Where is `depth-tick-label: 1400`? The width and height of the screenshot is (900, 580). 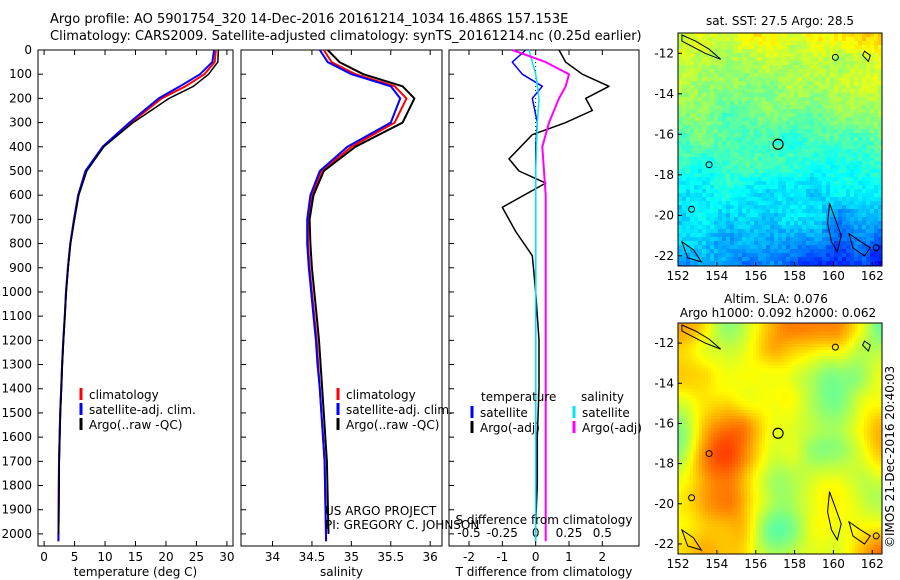
depth-tick-label: 1400 is located at coordinates (16, 389).